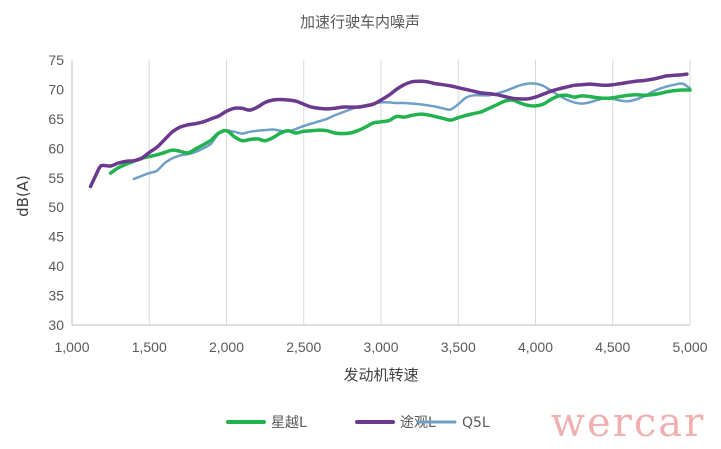  What do you see at coordinates (360, 22) in the screenshot?
I see `chart-title: 加速行驶车内噪声` at bounding box center [360, 22].